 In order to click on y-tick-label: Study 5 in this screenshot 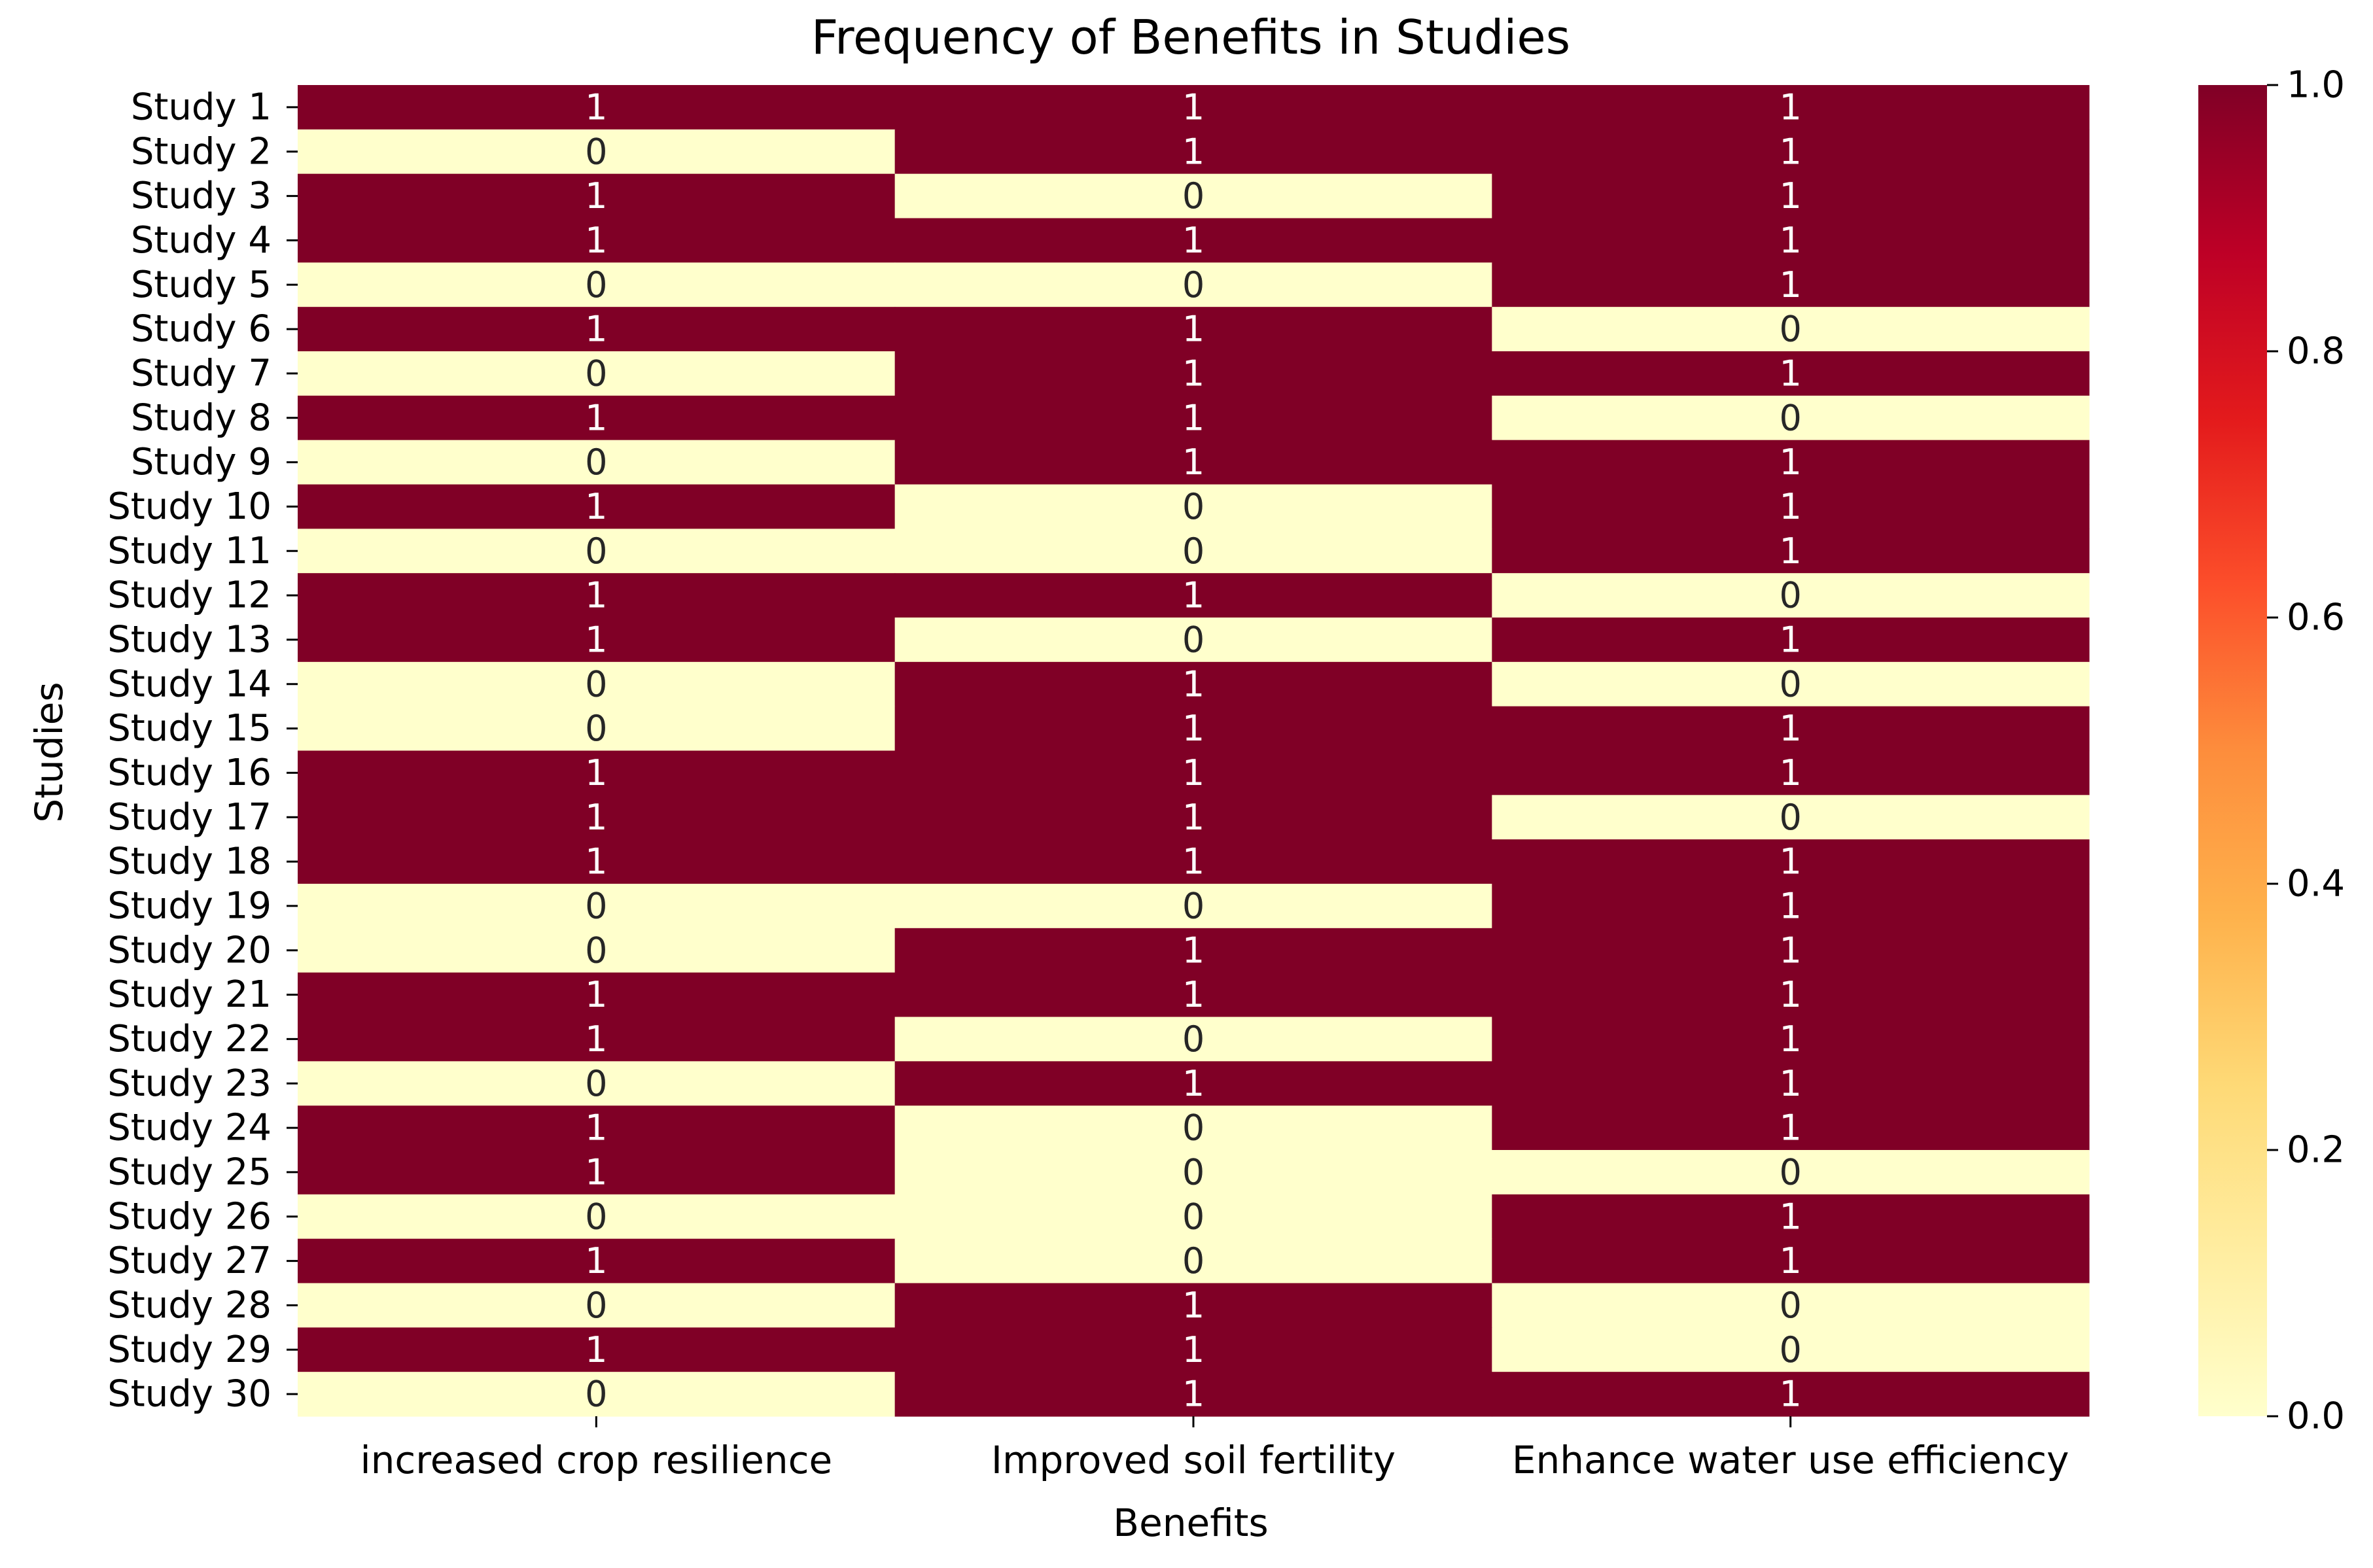, I will do `click(201, 285)`.